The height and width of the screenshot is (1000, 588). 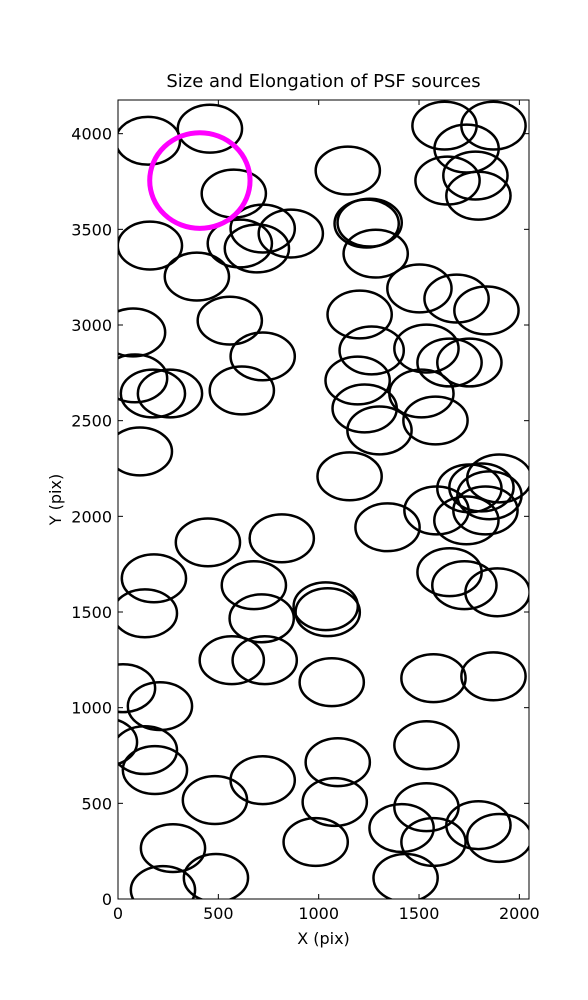 I want to click on x-axis-label: X (pix), so click(x=323, y=938).